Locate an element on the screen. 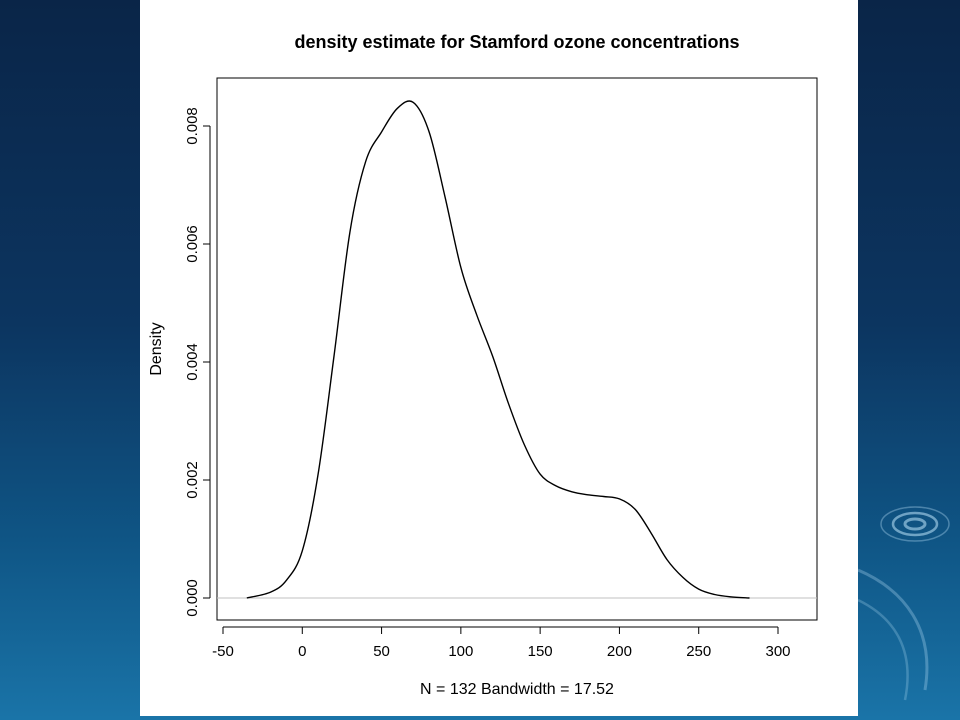  y-axis: 0.000 0.002 0.004 0.006 0.008 is located at coordinates (197, 362).